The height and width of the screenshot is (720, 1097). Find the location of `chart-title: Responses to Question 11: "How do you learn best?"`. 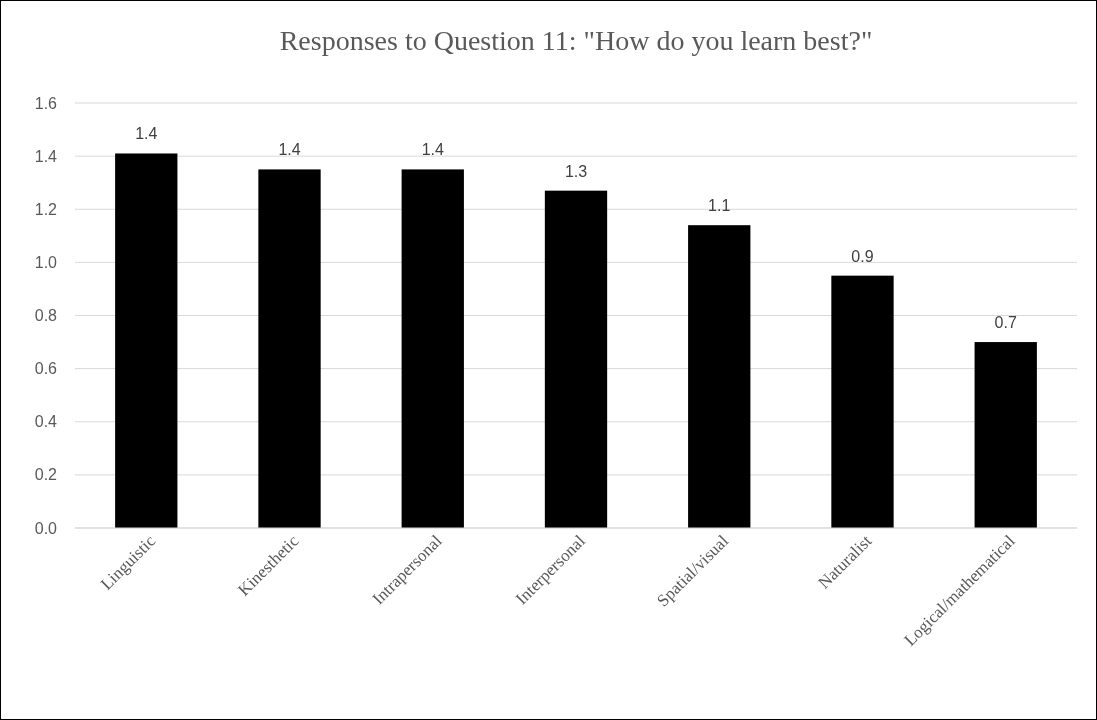

chart-title: Responses to Question 11: "How do you learn best?" is located at coordinates (576, 40).